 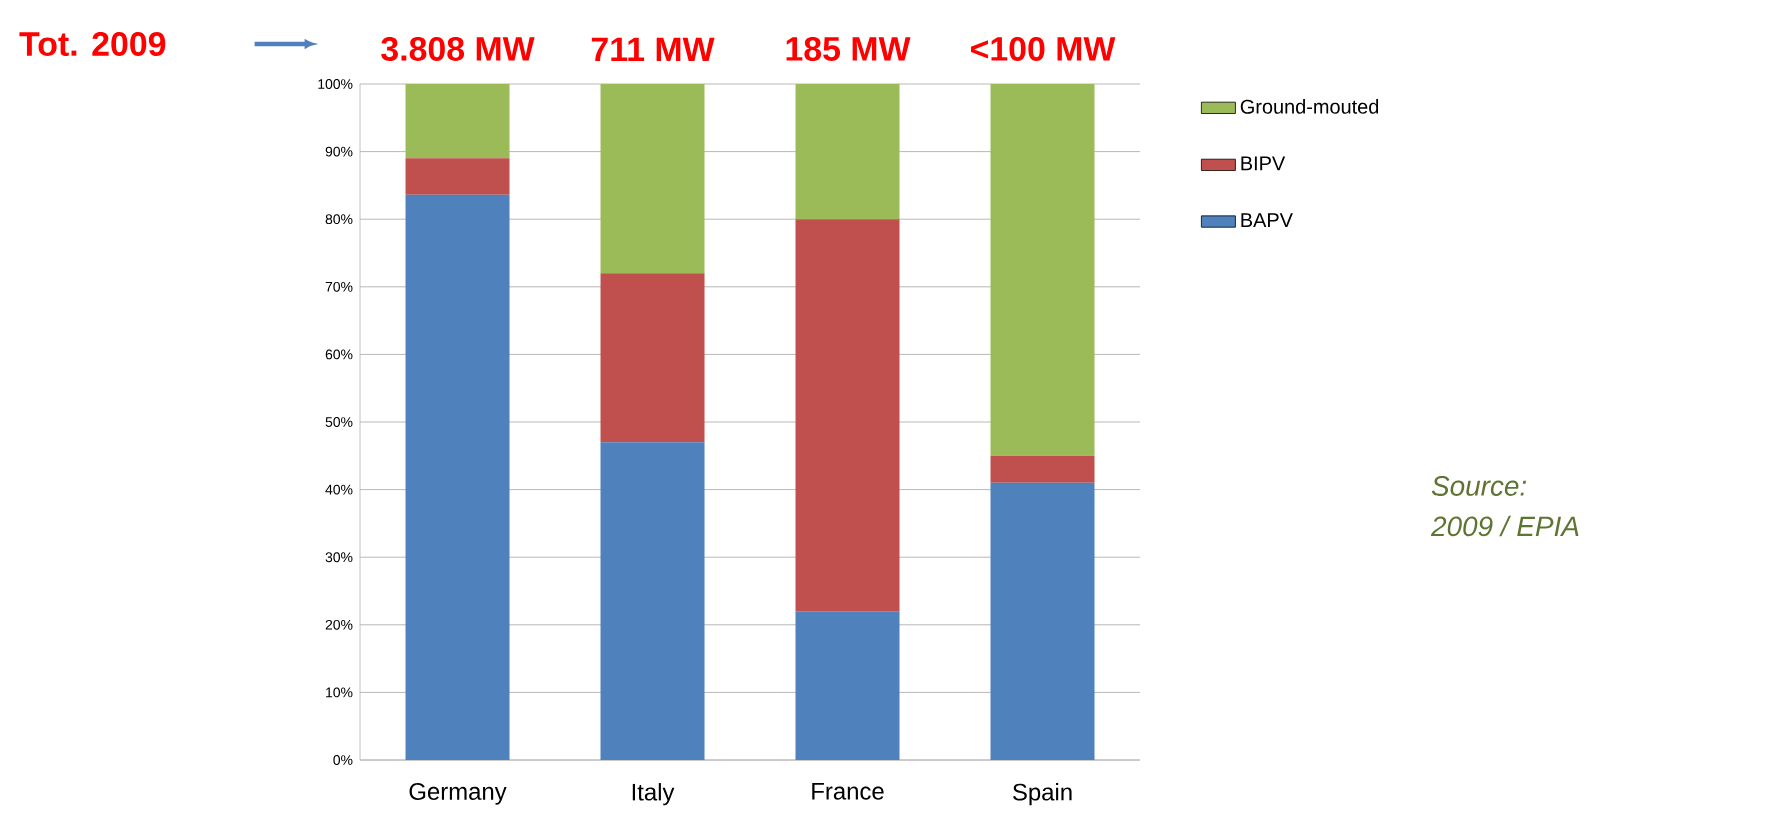 I want to click on source-note: Source:, so click(x=1479, y=486).